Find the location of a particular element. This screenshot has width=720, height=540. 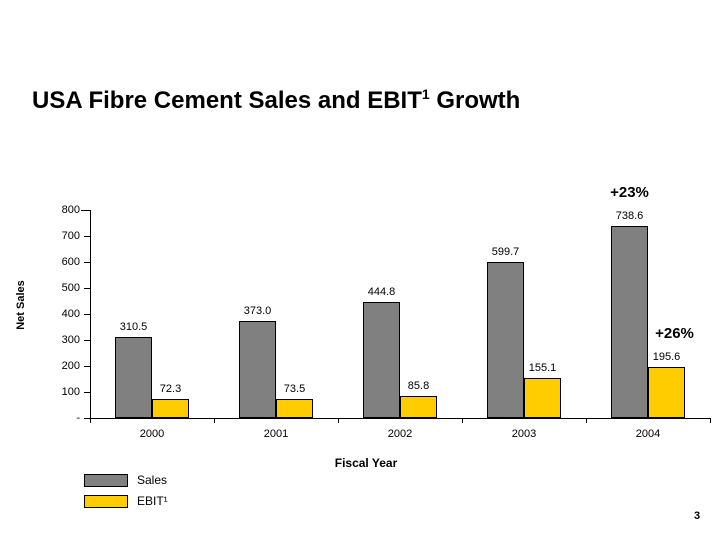

bar-value-label: 310.5 is located at coordinates (133, 327).